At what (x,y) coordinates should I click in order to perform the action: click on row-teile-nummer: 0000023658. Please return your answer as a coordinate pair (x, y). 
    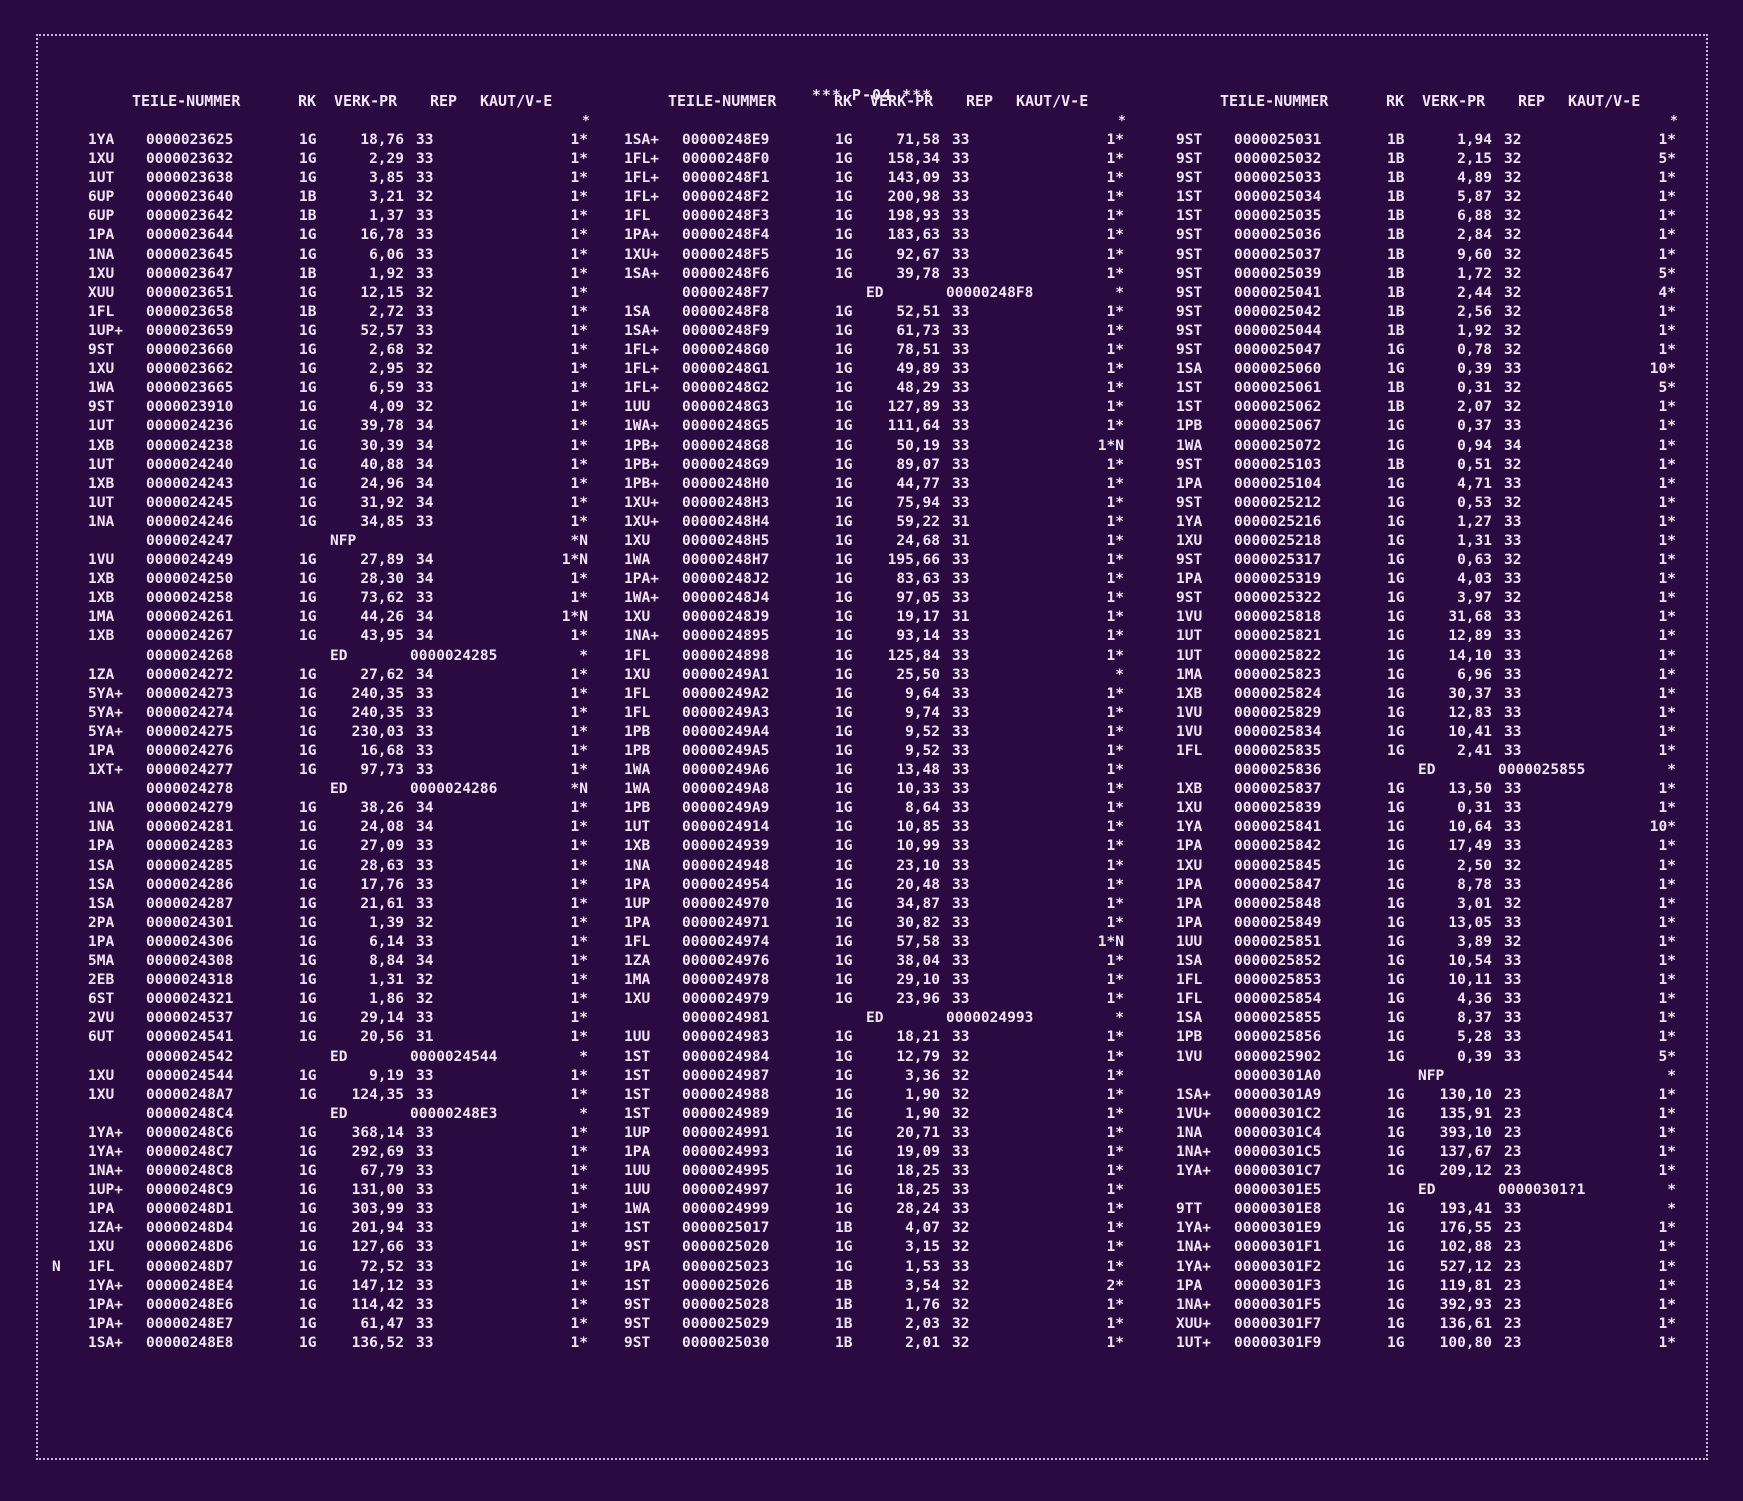
    Looking at the image, I should click on (190, 311).